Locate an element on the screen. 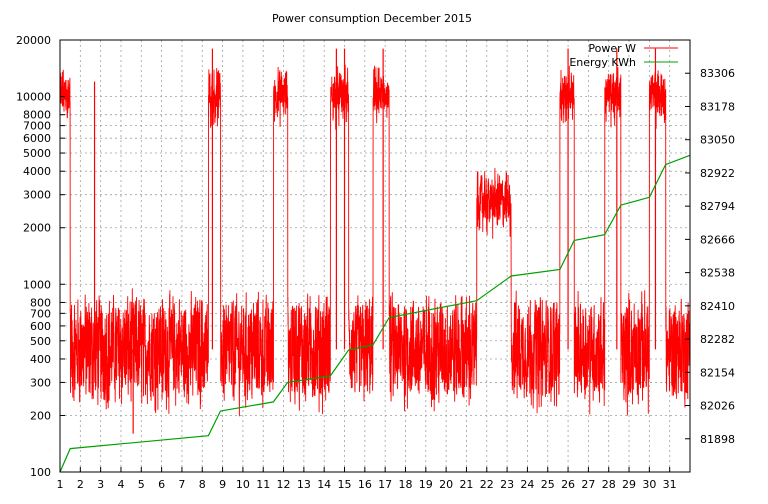  y2-tick-label: 82538 is located at coordinates (717, 273).